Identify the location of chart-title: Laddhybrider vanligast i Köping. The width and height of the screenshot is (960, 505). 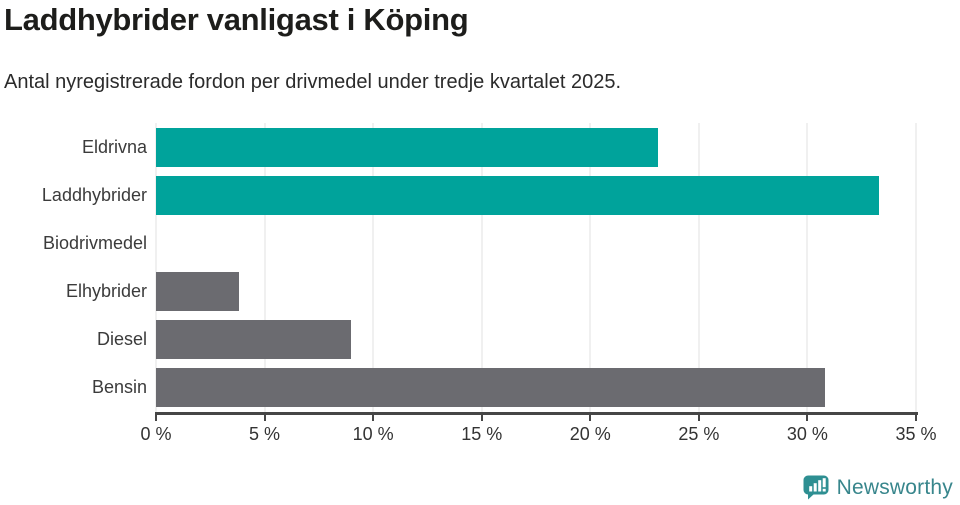
(236, 19).